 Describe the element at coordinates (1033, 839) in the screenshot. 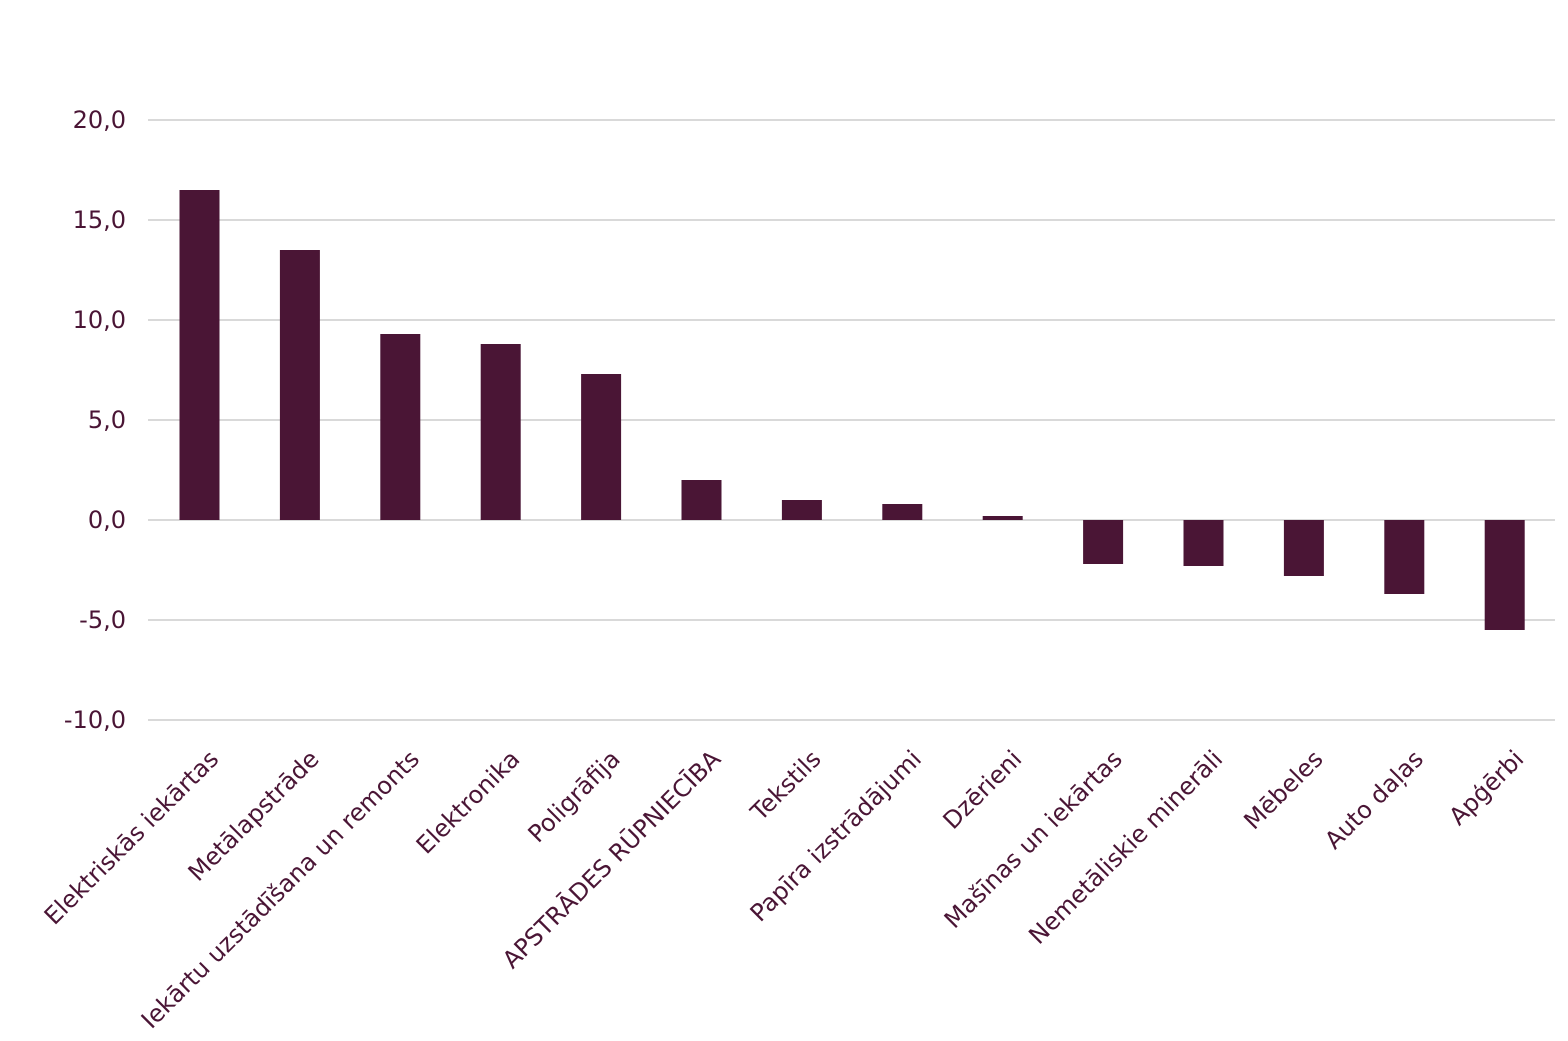

I see `x-category-label: Mašīnas un iekārtas` at that location.